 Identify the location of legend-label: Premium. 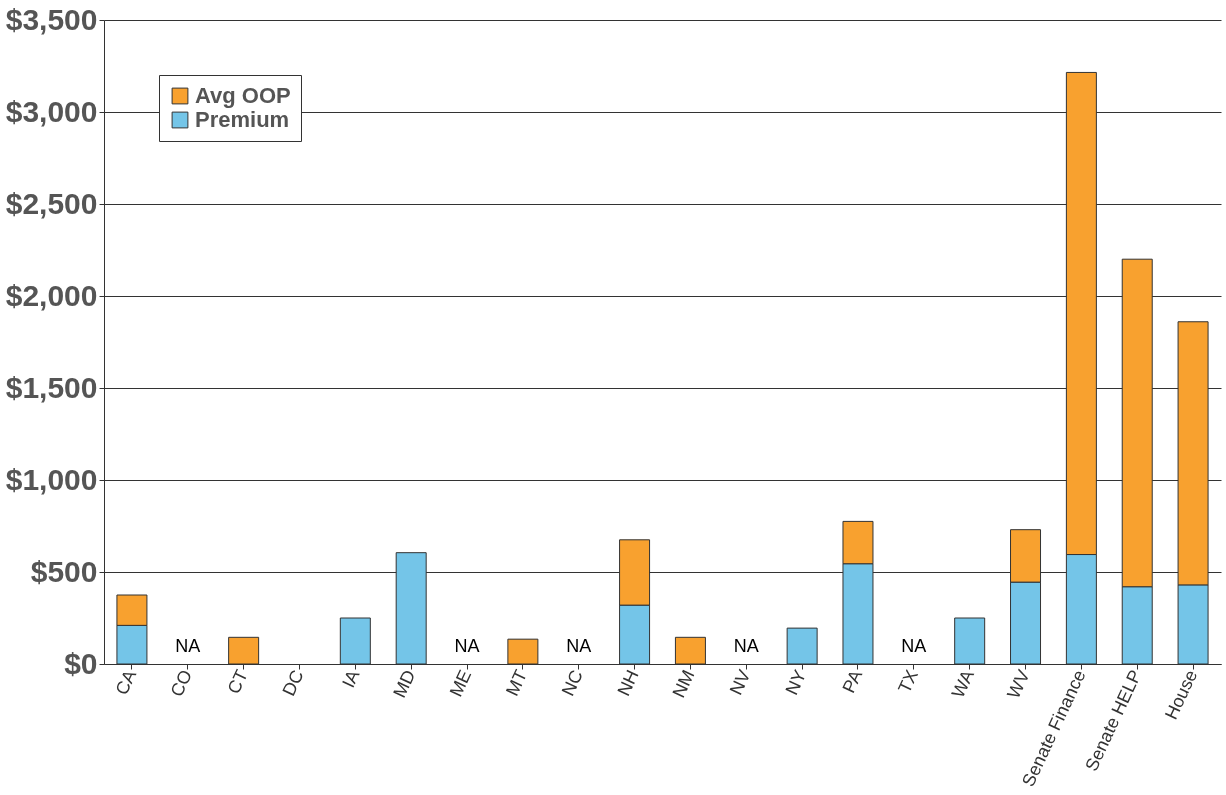
(242, 119).